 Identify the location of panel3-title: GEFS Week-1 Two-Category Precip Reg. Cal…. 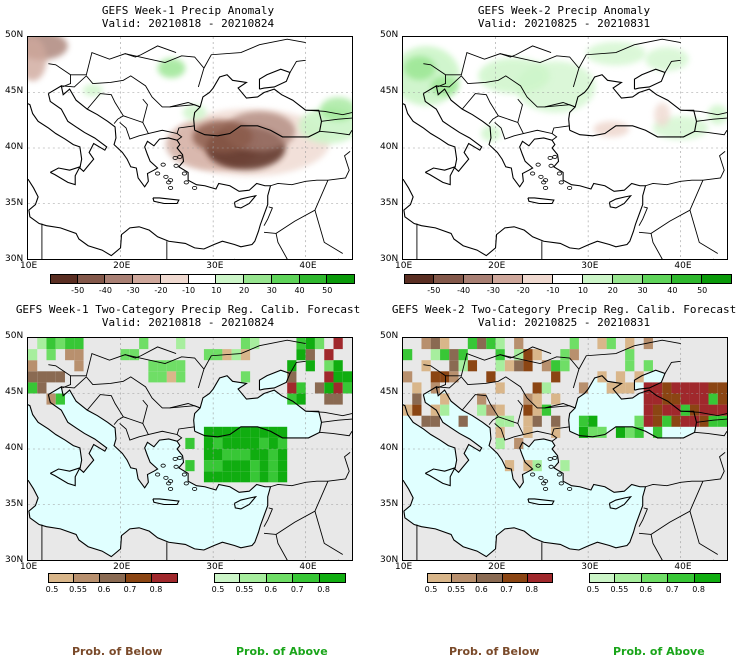
(188, 316).